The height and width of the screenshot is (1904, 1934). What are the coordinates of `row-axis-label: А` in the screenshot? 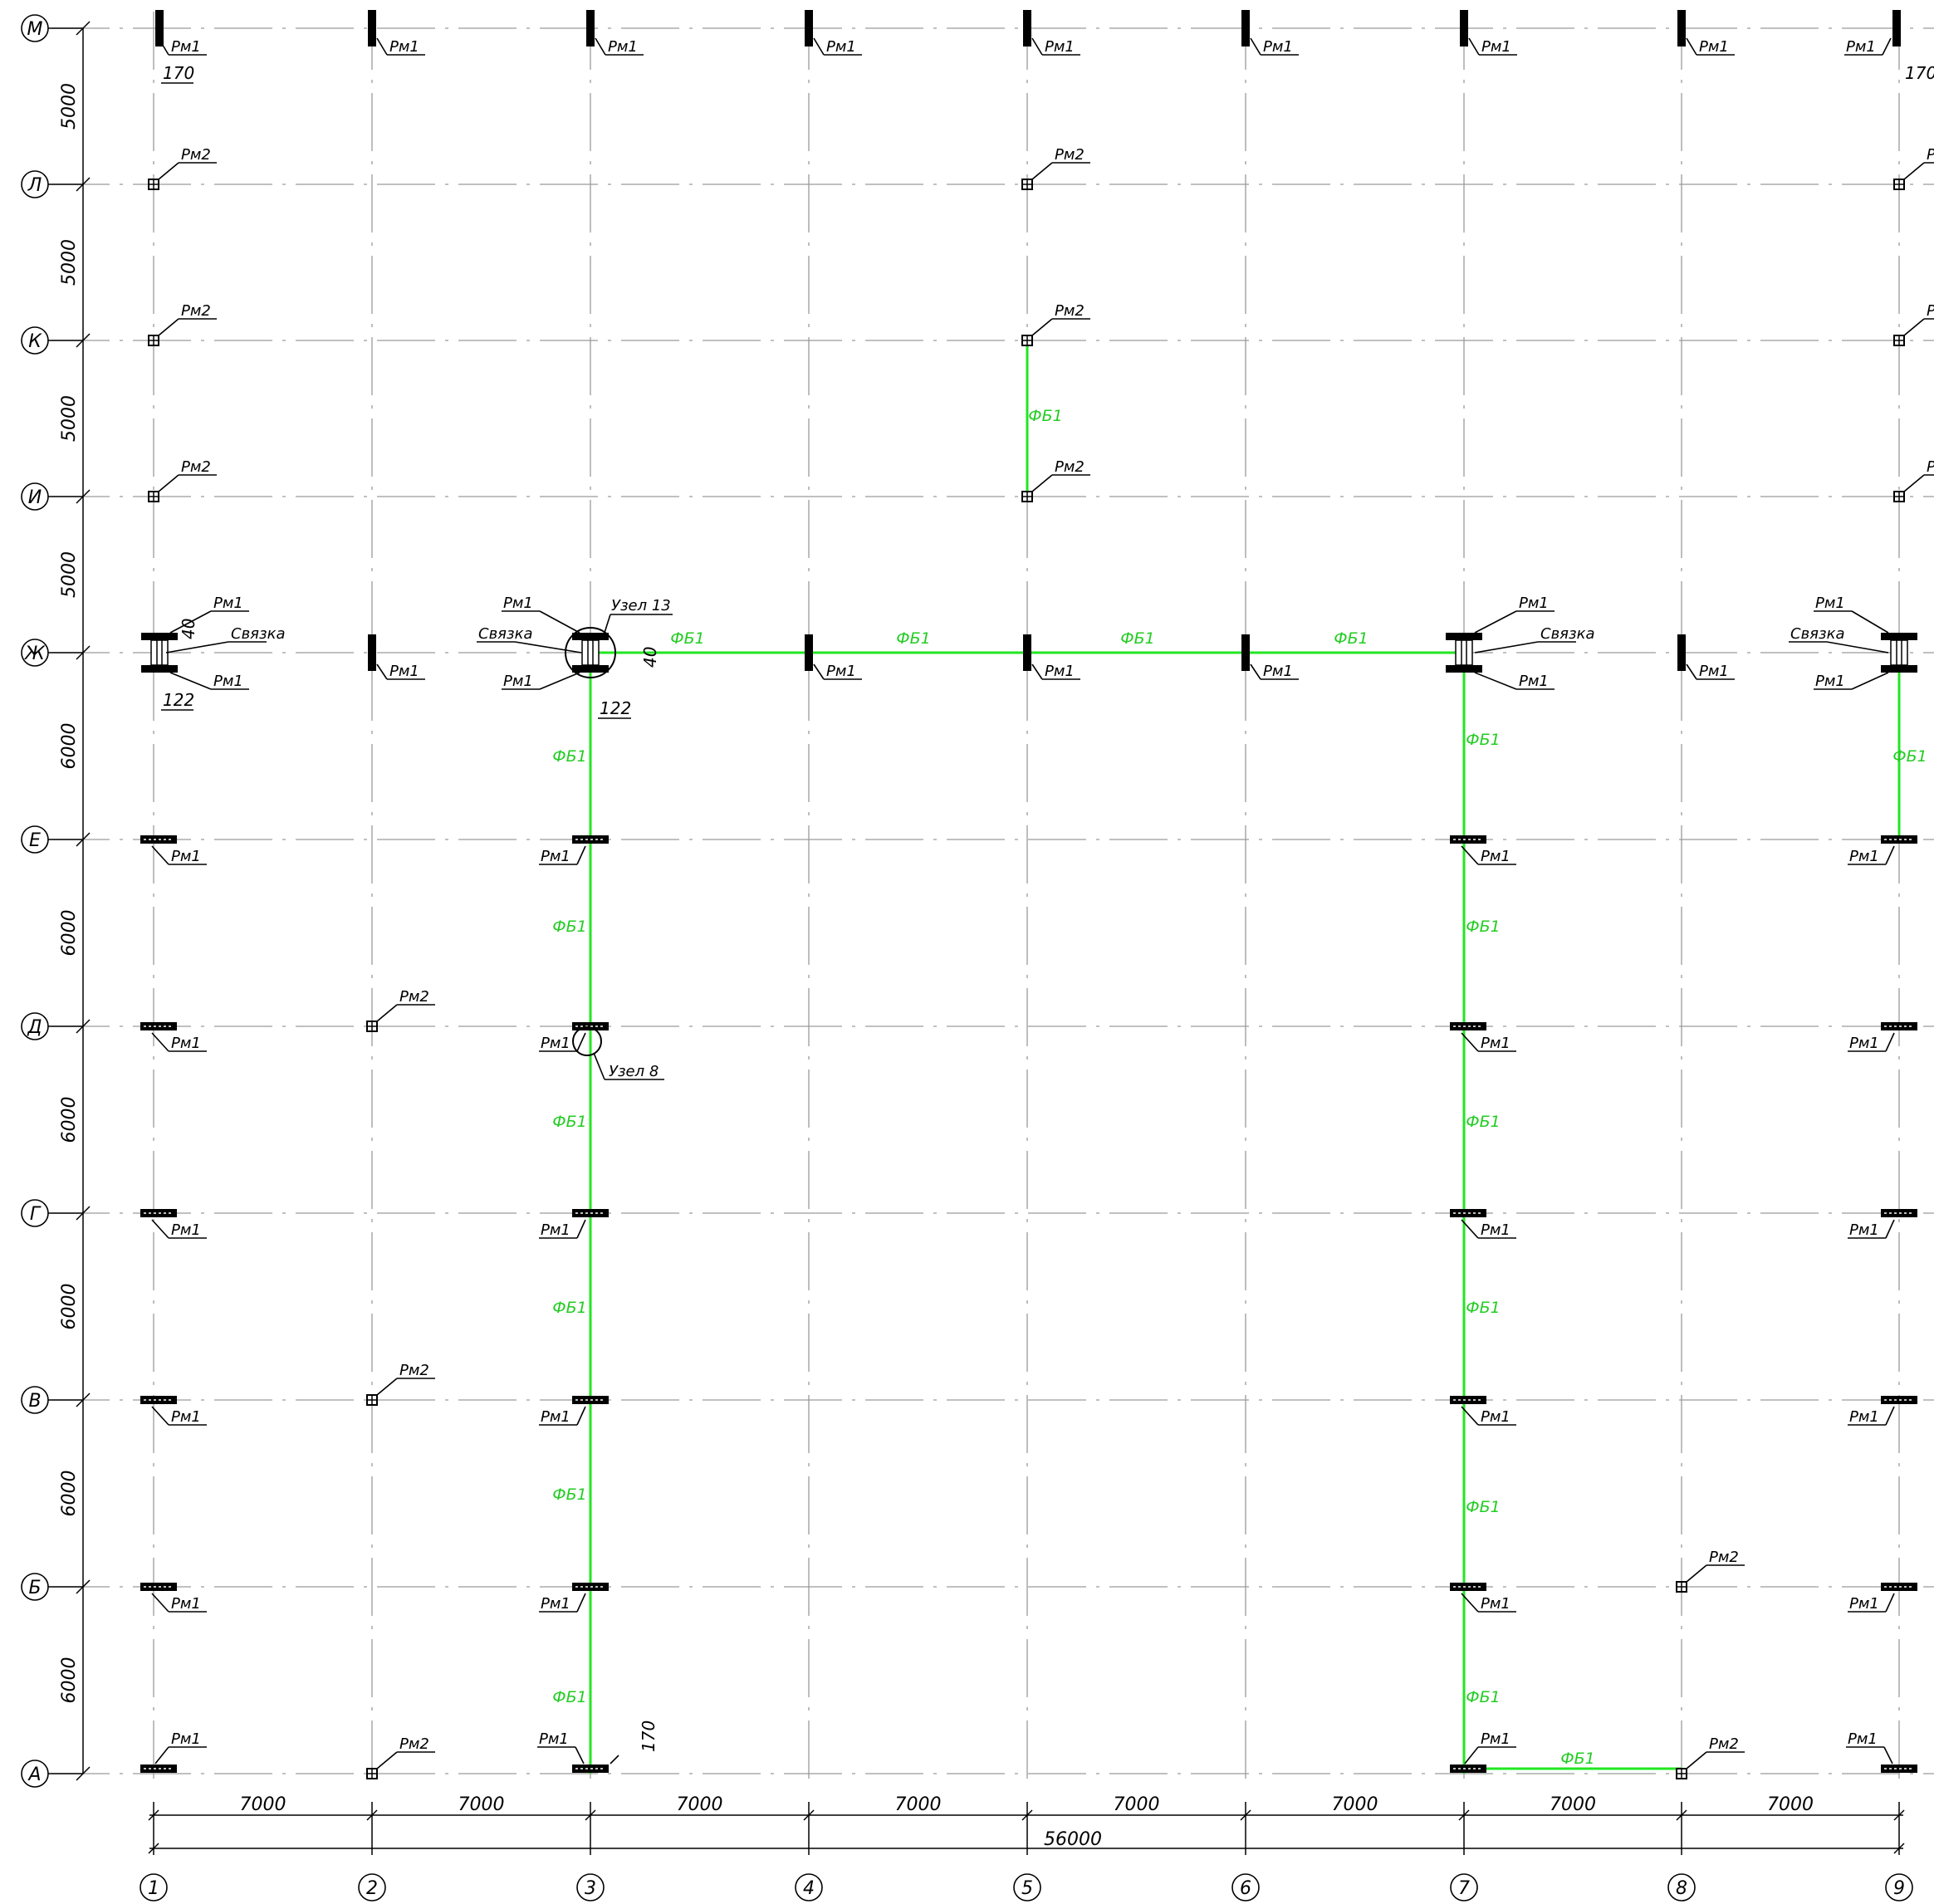 It's located at (34, 1775).